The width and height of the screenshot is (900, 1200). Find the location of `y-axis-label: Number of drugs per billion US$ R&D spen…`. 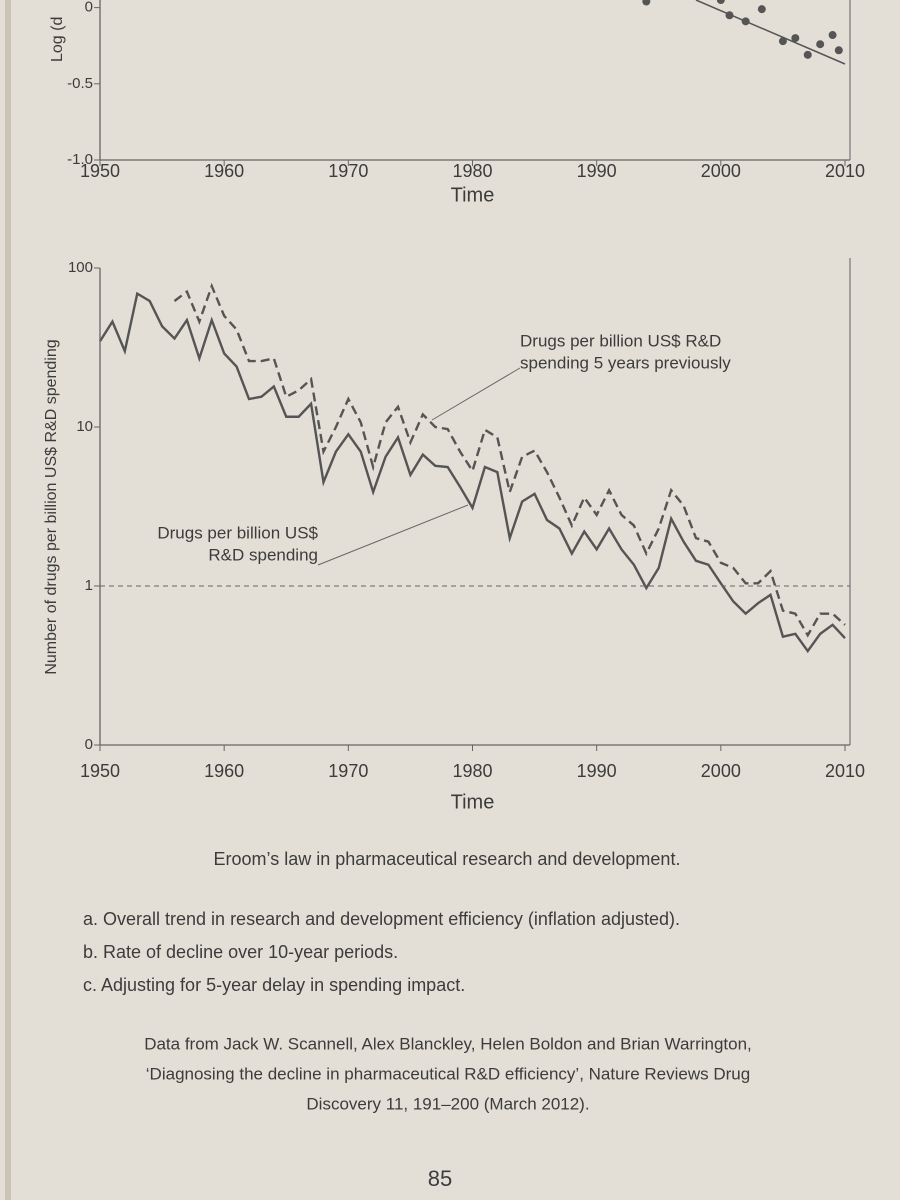

y-axis-label: Number of drugs per billion US$ R&D spen… is located at coordinates (51, 506).